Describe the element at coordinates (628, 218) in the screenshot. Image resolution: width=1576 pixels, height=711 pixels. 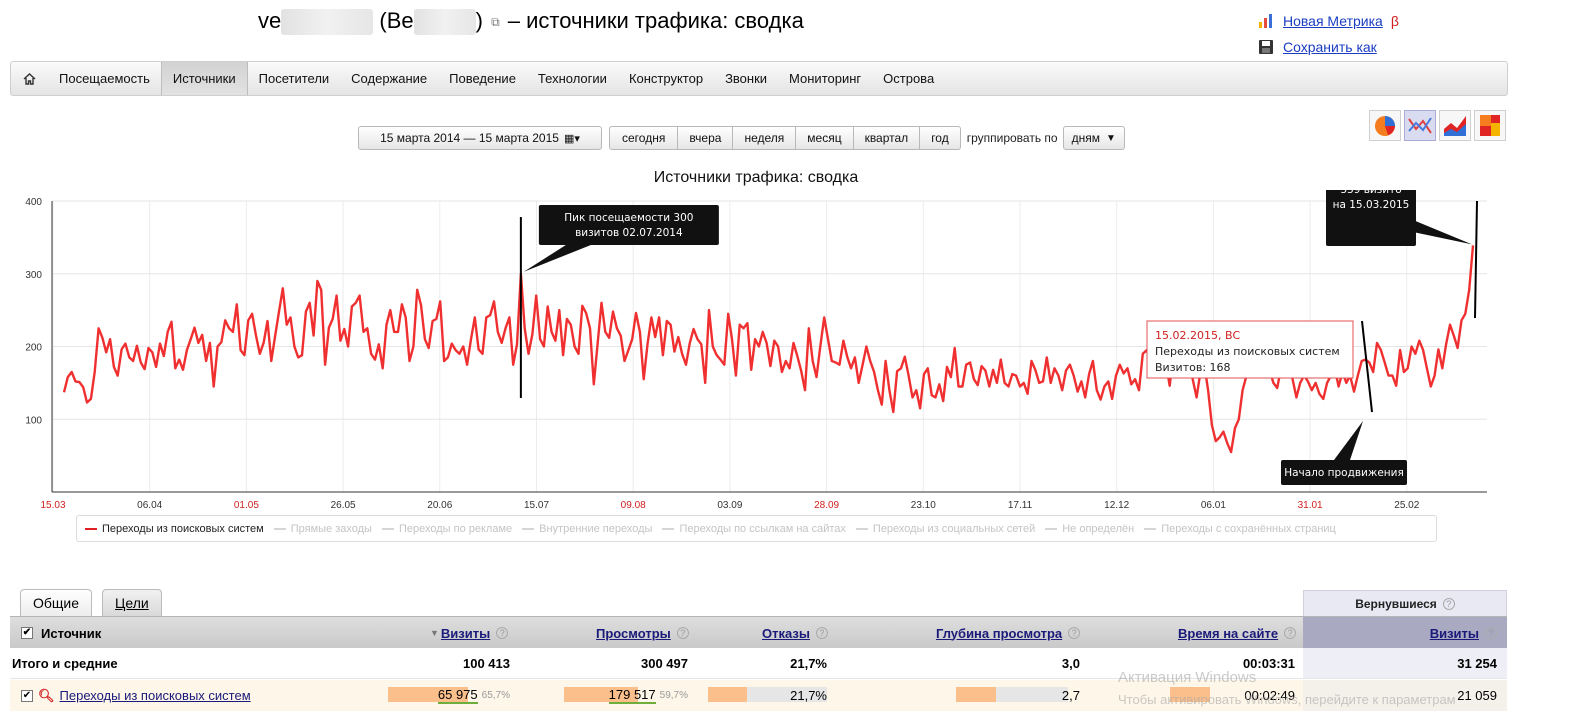
I see `peak-annotation-text: Пик посещаемости 300` at that location.